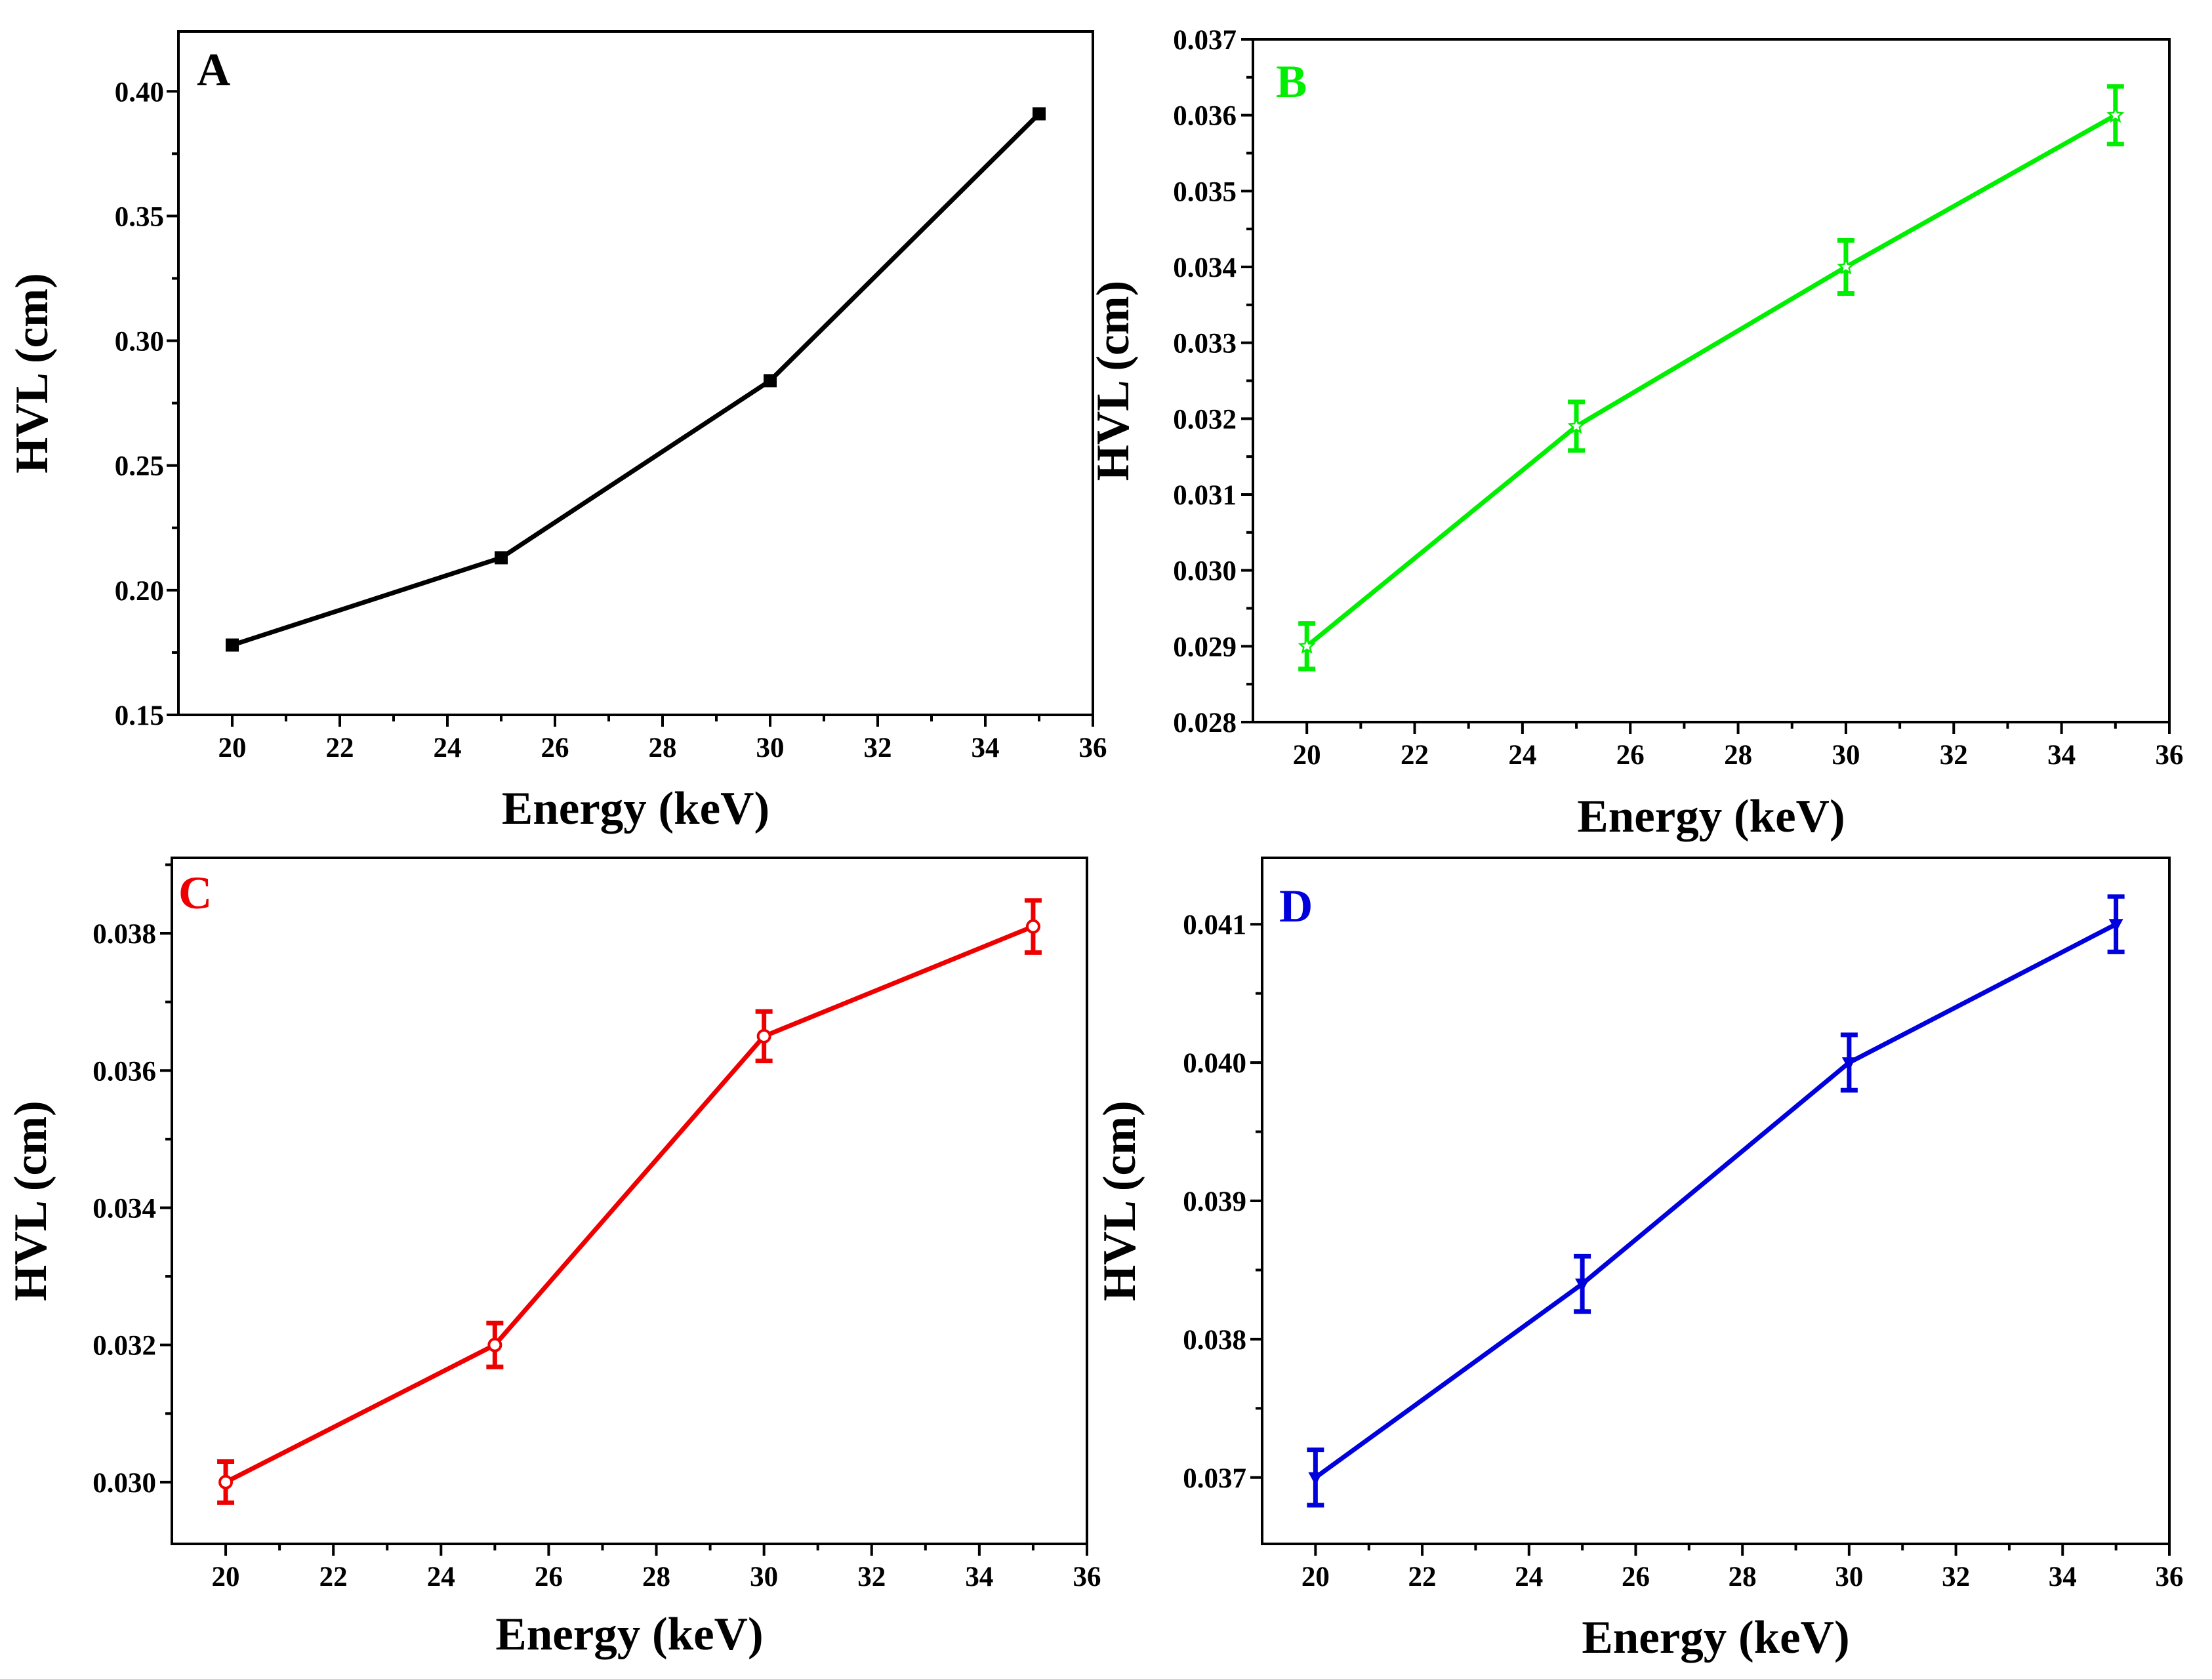 This screenshot has height=1679, width=2212. I want to click on y-tick-label: 0.030, so click(1205, 572).